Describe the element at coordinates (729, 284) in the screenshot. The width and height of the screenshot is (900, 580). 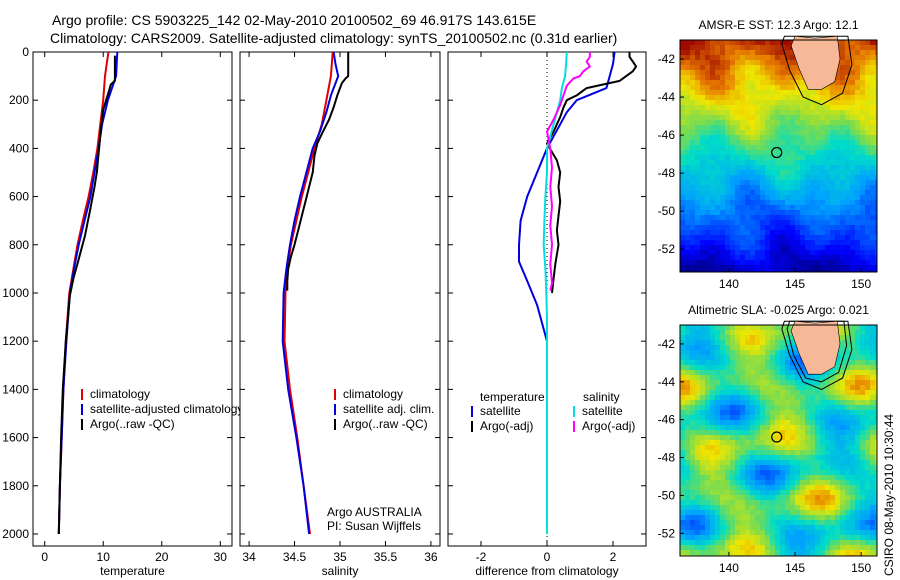
I see `x-tick-label: 140` at that location.